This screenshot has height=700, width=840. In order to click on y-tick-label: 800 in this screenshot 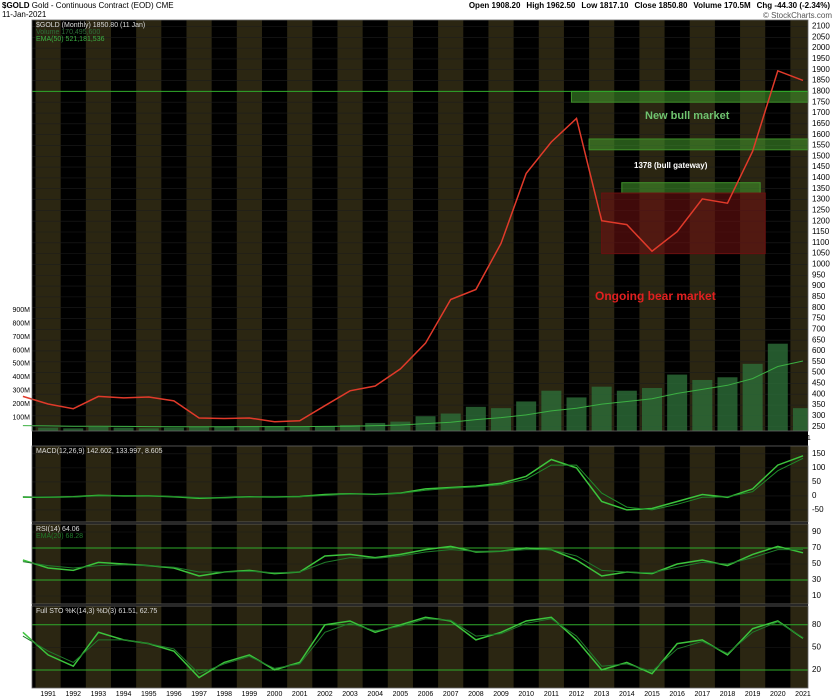, I will do `click(819, 307)`.